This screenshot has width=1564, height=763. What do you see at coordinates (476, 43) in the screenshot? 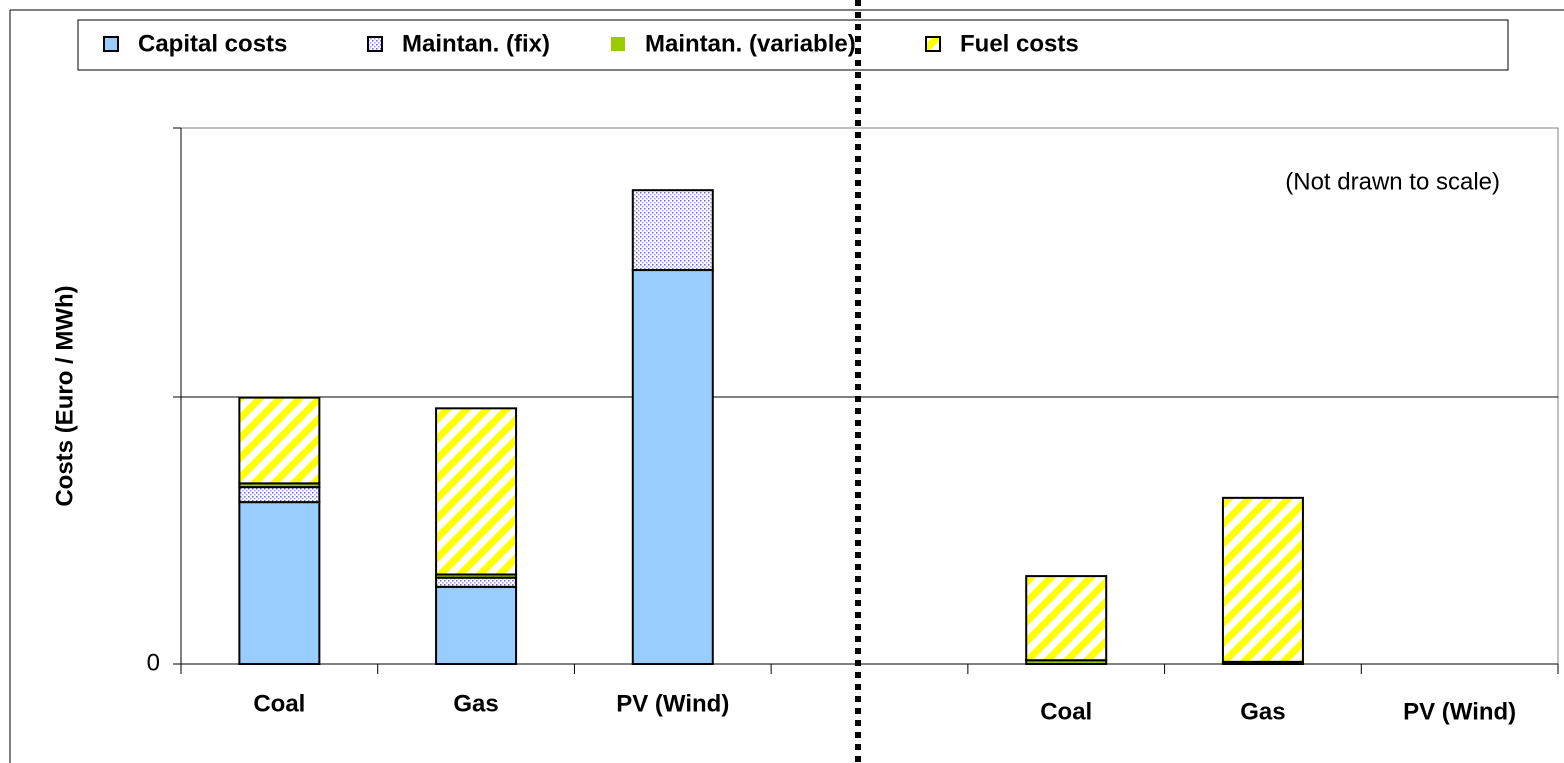
I see `legend-label: Maintan. (fix)` at bounding box center [476, 43].